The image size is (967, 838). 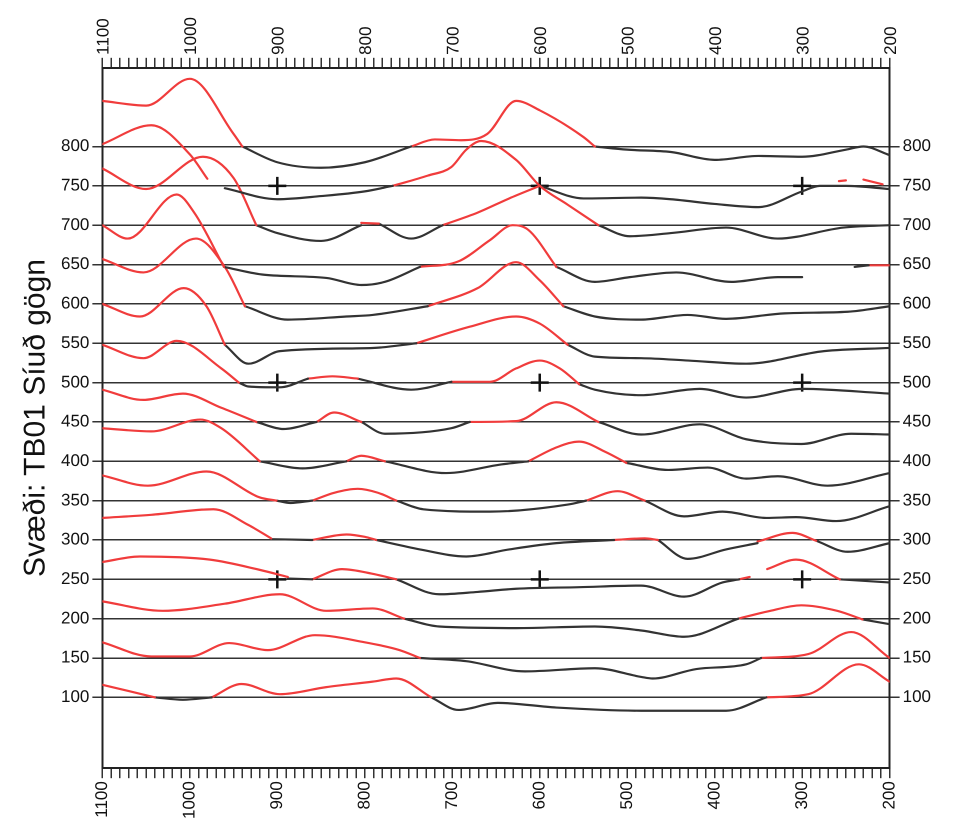 I want to click on y-tick-label: 450, so click(x=75, y=421).